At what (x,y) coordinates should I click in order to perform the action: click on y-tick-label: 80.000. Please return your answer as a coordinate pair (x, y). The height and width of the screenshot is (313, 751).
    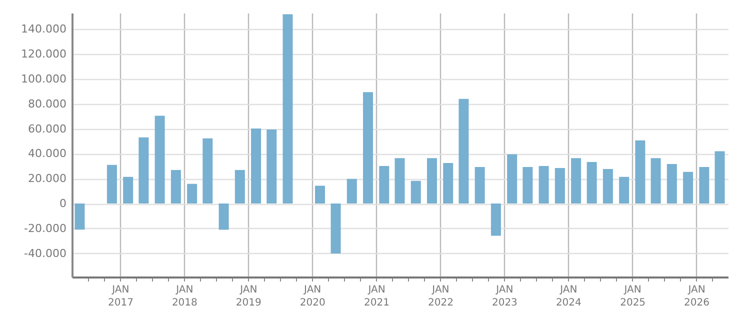
    Looking at the image, I should click on (47, 103).